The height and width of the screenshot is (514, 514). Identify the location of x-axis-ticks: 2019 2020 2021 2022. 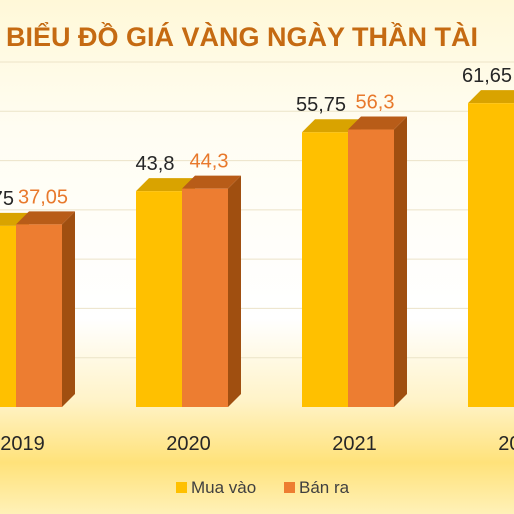
(257, 444).